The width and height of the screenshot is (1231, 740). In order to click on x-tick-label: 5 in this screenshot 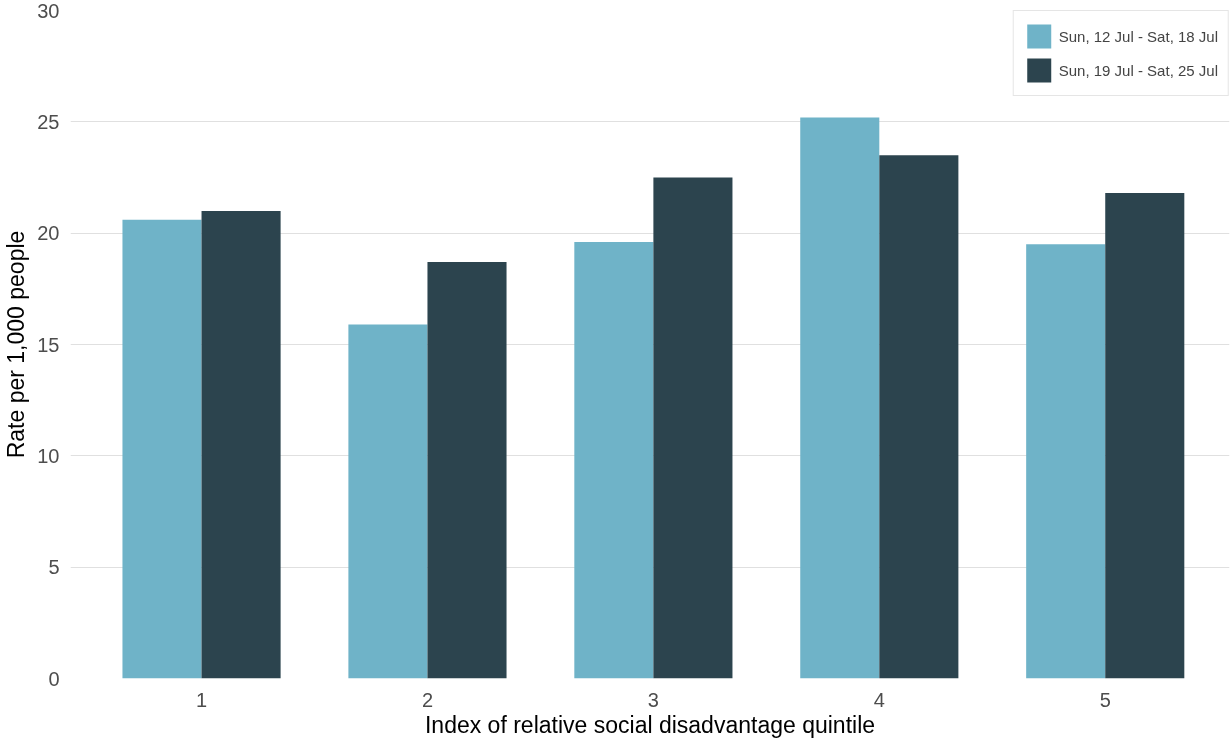, I will do `click(1105, 699)`.